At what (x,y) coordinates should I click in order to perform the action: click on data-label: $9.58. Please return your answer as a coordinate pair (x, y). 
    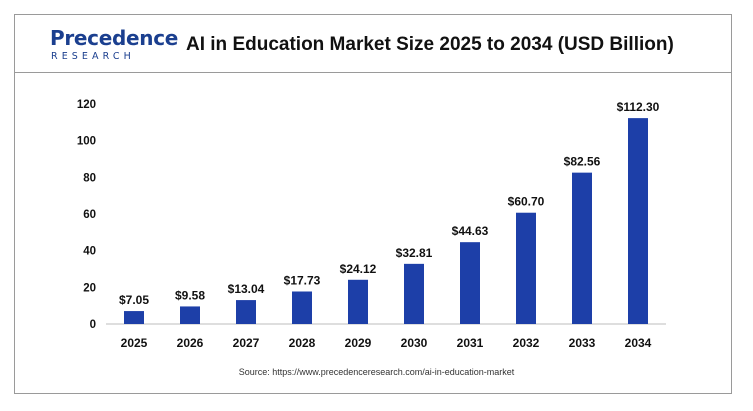
    Looking at the image, I should click on (190, 295).